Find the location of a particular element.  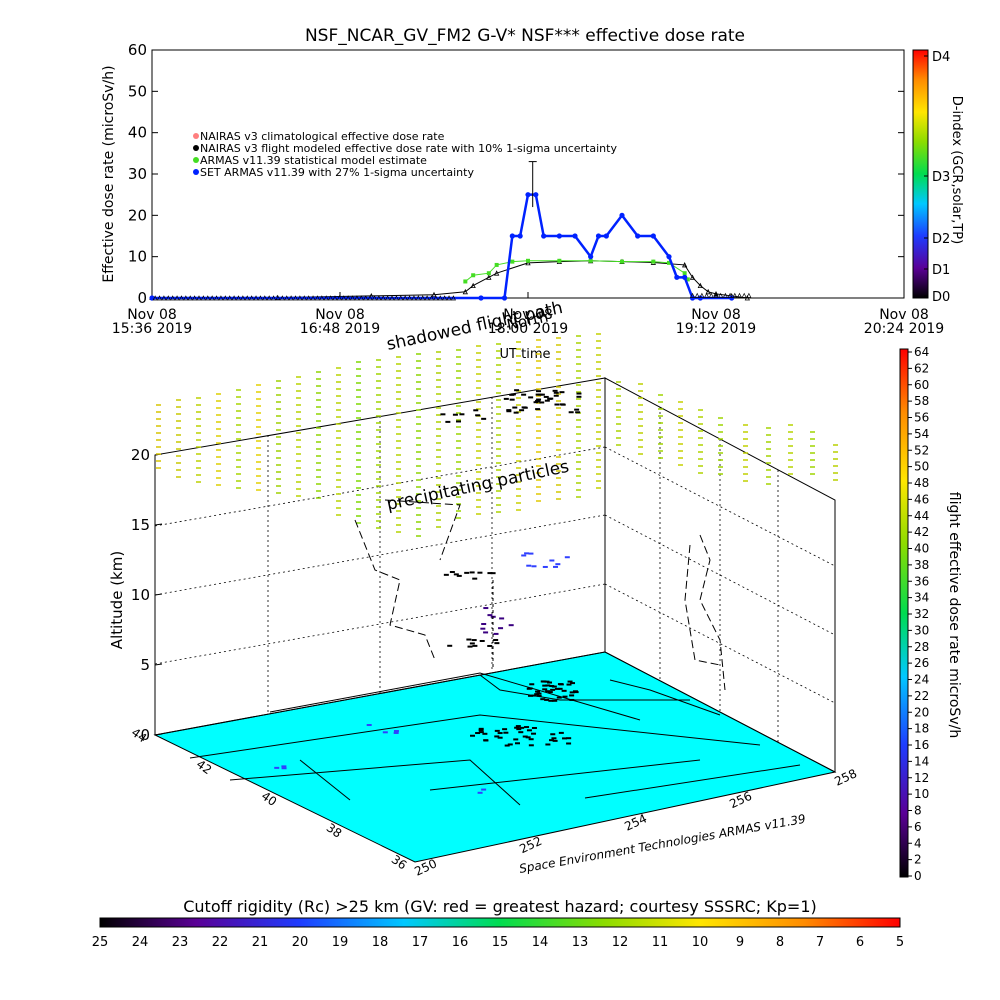

top-y-tick-label: 20 is located at coordinates (137, 215).